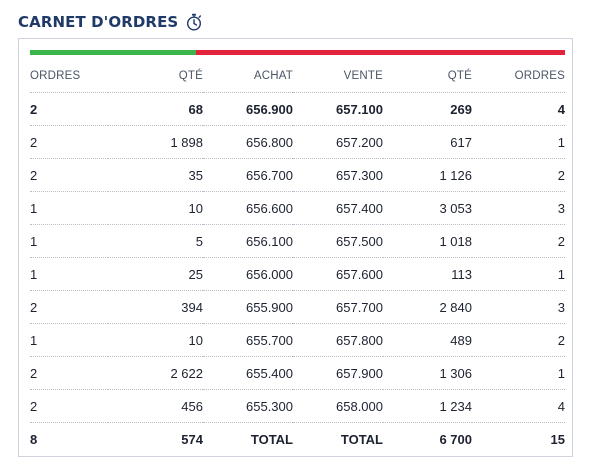 The width and height of the screenshot is (590, 469). I want to click on sell-qty-cell: 1 306, so click(427, 373).